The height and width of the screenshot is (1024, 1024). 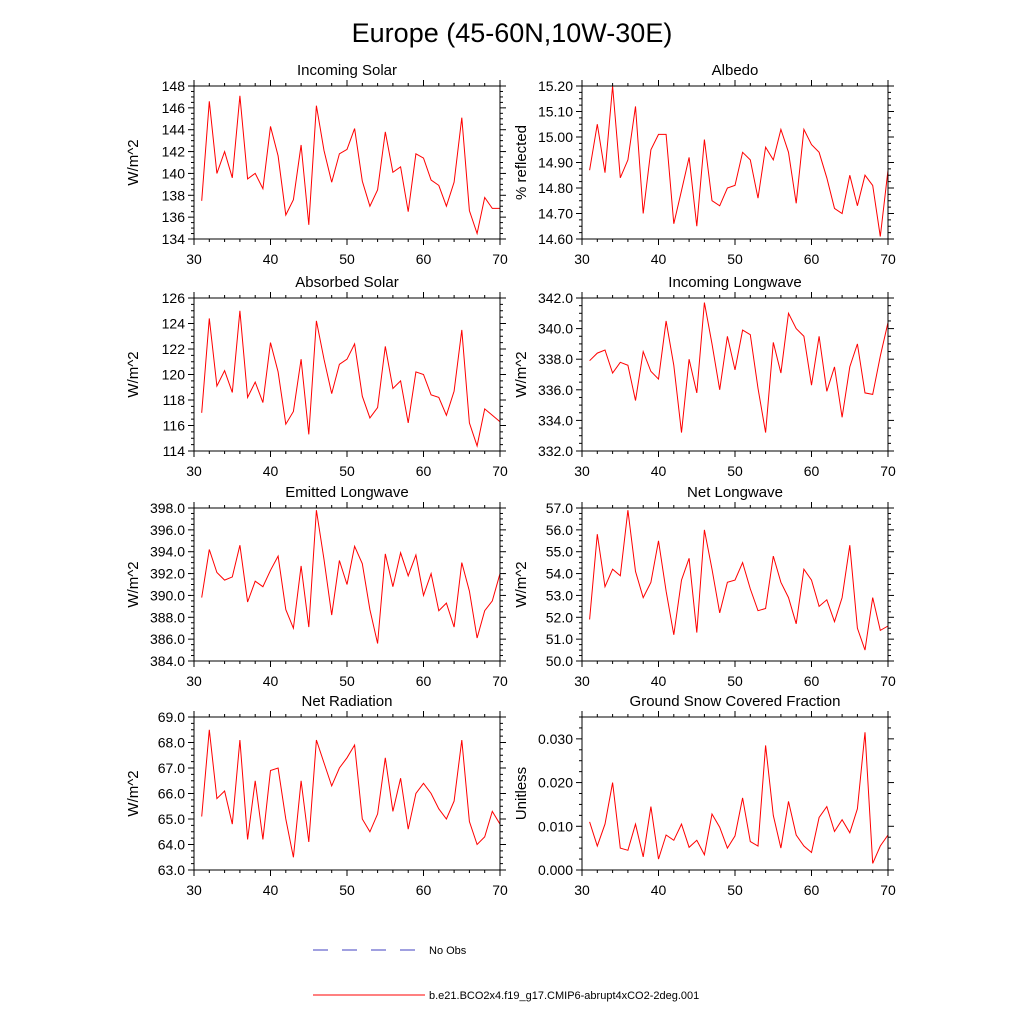 What do you see at coordinates (171, 743) in the screenshot?
I see `y-tick-label: 68.0` at bounding box center [171, 743].